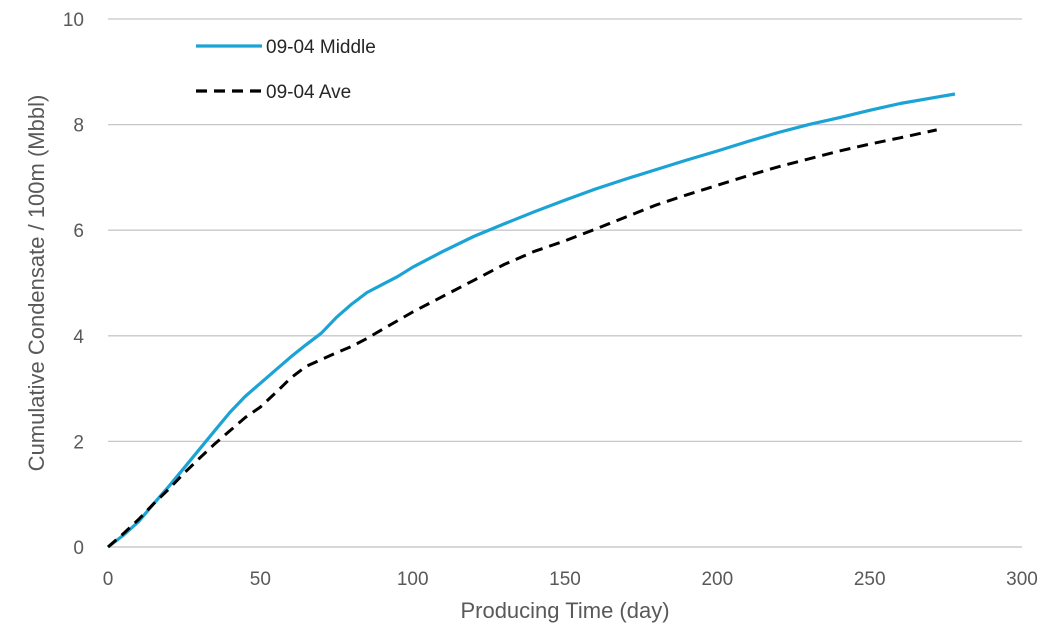 The height and width of the screenshot is (627, 1056). Describe the element at coordinates (413, 579) in the screenshot. I see `x-tick-label: 100` at that location.